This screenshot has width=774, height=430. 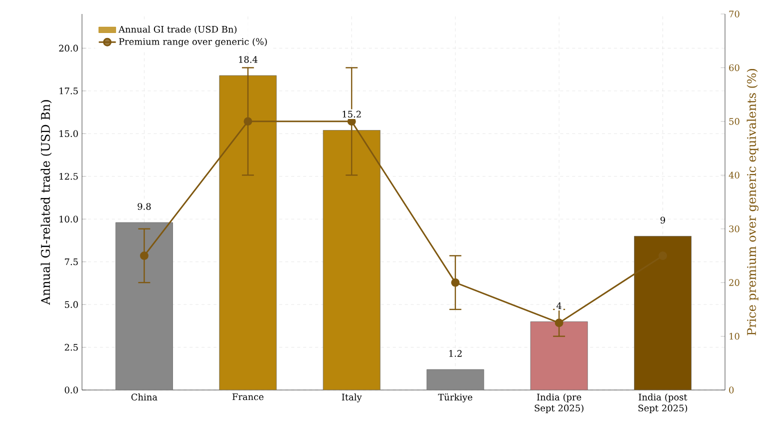 I want to click on y2-tick-label: 30, so click(x=734, y=228).